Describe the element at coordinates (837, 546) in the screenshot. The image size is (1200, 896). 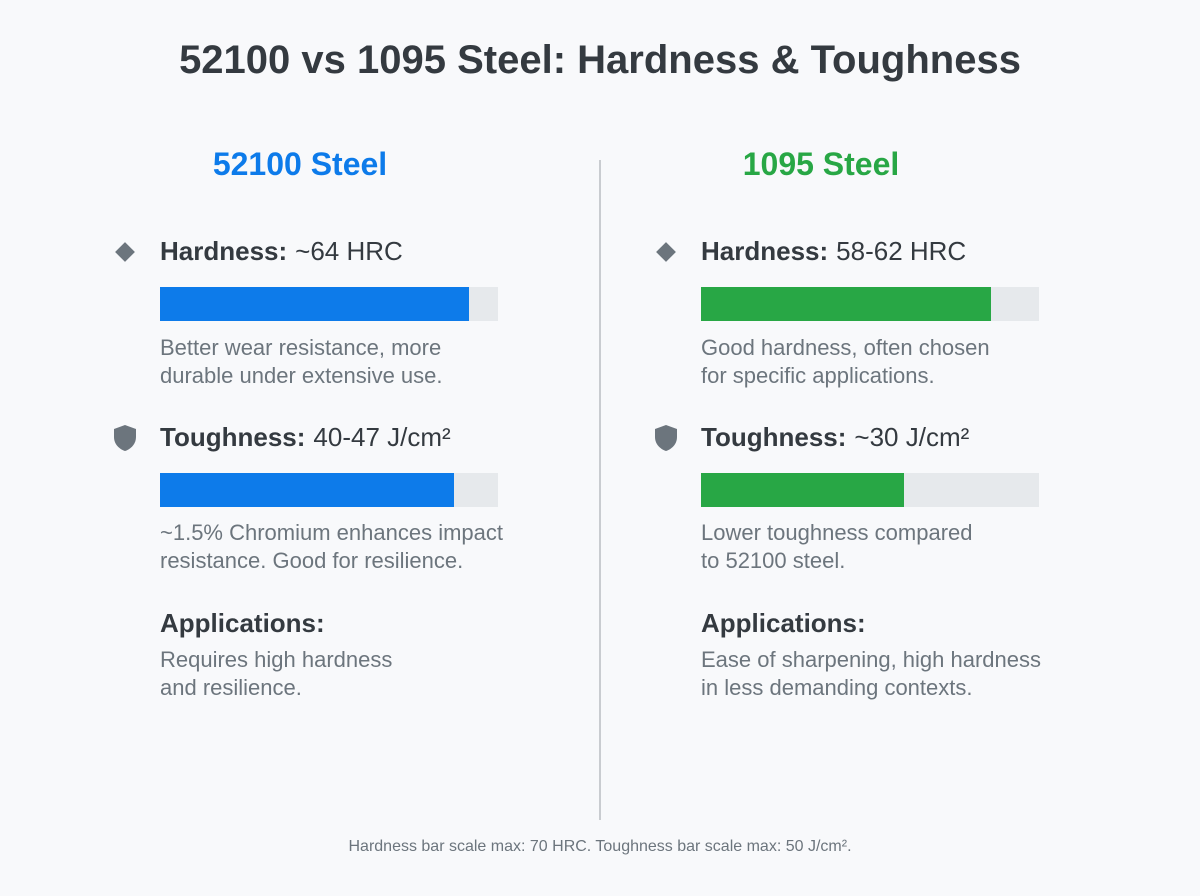
I see `toughness-description: Lower toughness compared to 52100 steel.` at that location.